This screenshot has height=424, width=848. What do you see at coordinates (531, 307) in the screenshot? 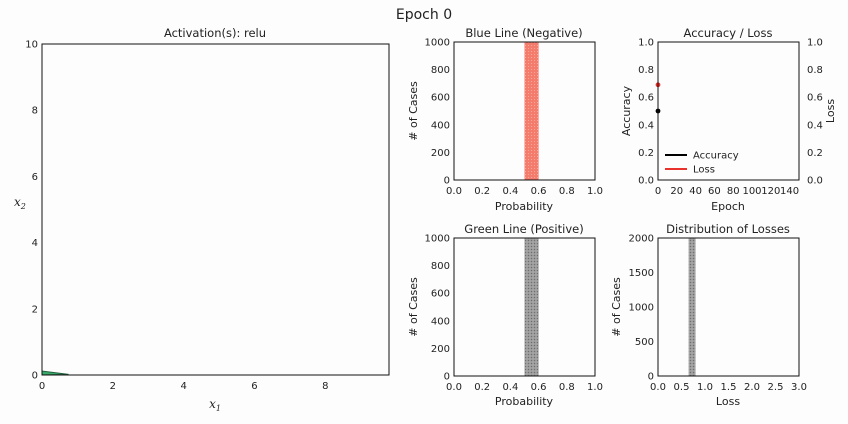
I see `positive-hist-bar` at bounding box center [531, 307].